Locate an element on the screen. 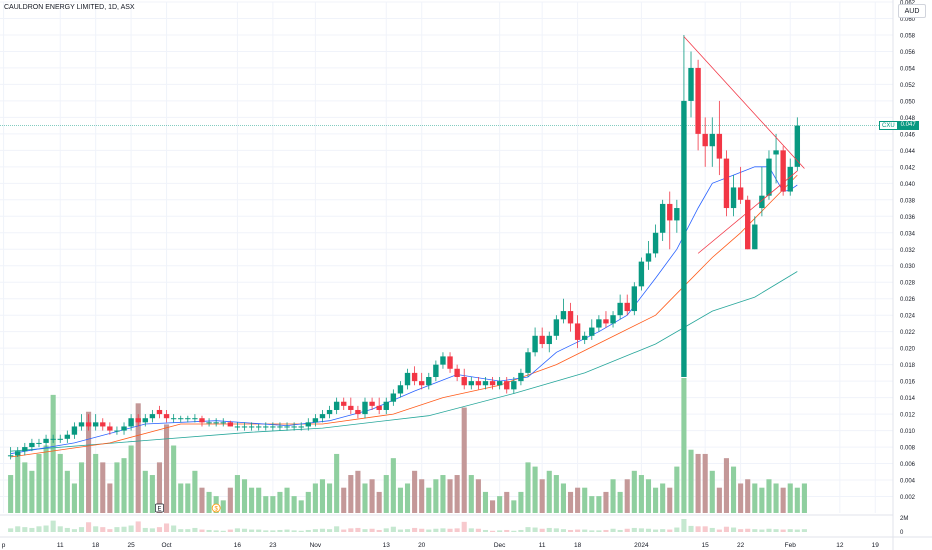 The height and width of the screenshot is (550, 932). trendline is located at coordinates (744, 102).